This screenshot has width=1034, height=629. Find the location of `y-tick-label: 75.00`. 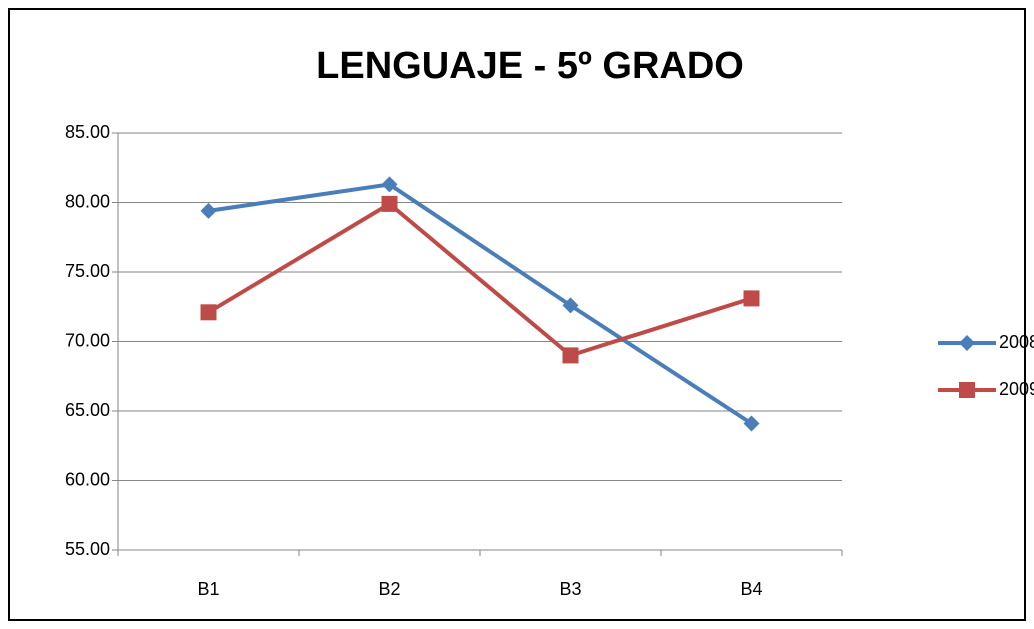

y-tick-label: 75.00 is located at coordinates (87, 271).